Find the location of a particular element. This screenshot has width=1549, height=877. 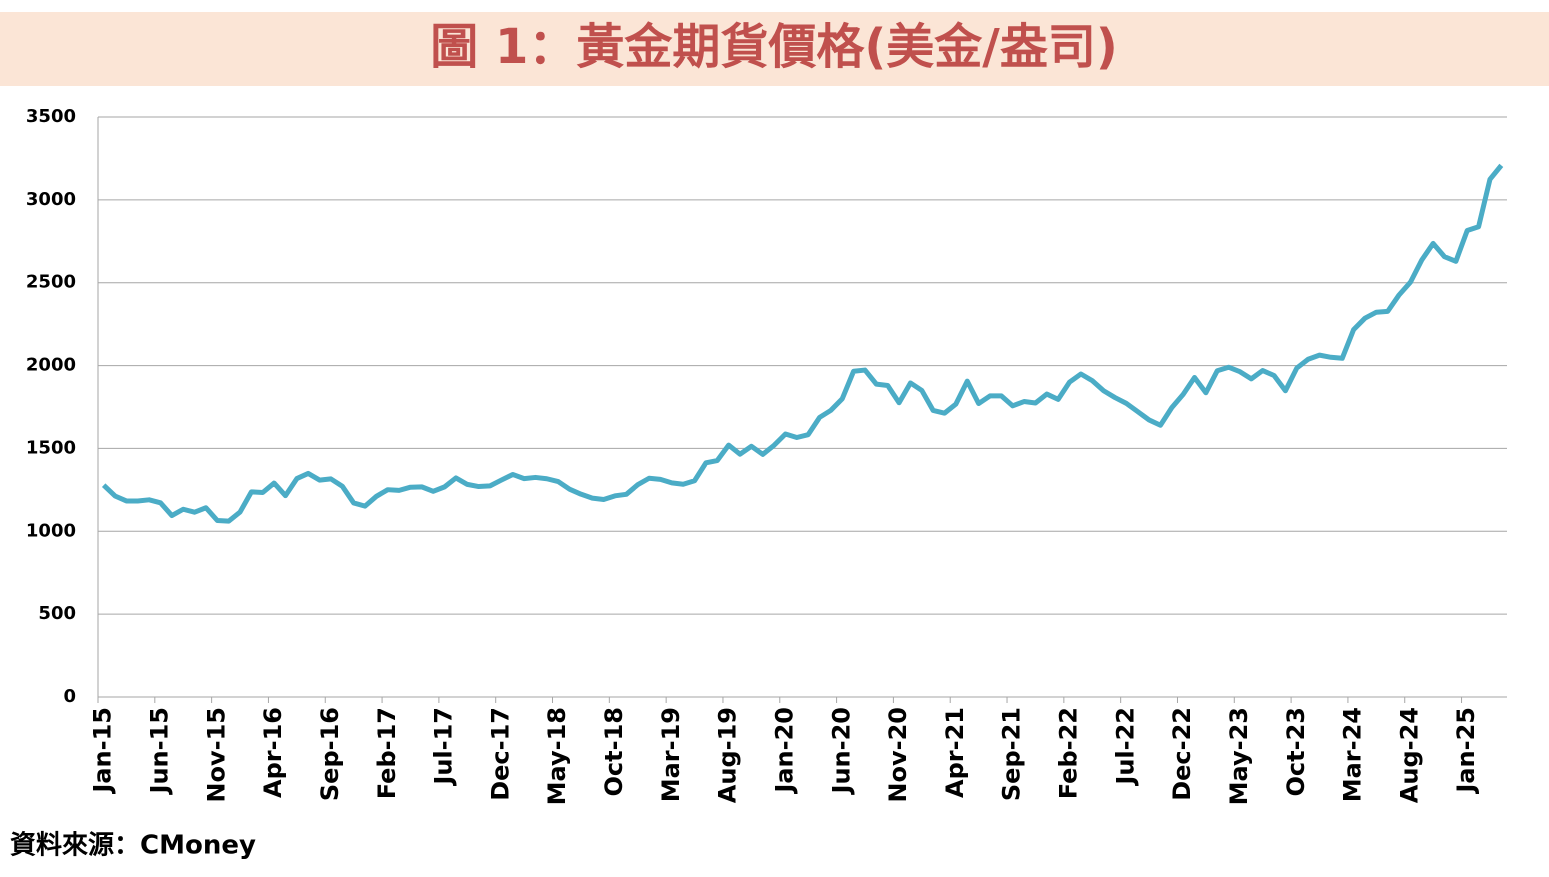

x-tick-label: Mar-19 is located at coordinates (671, 754).